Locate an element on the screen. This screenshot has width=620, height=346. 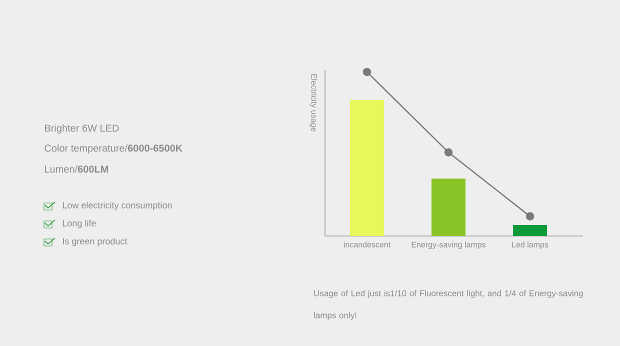
x-tick-label: incandescent is located at coordinates (367, 245).